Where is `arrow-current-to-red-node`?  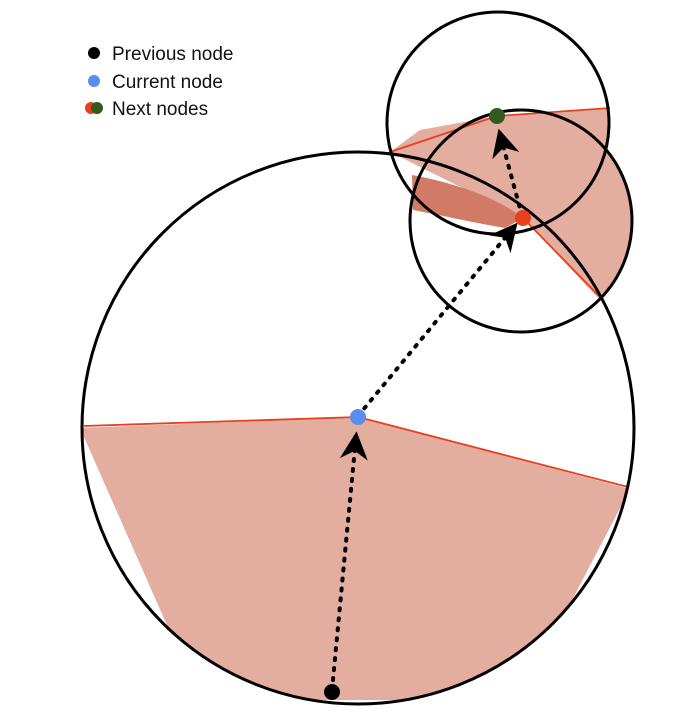
arrow-current-to-red-node is located at coordinates (437, 320).